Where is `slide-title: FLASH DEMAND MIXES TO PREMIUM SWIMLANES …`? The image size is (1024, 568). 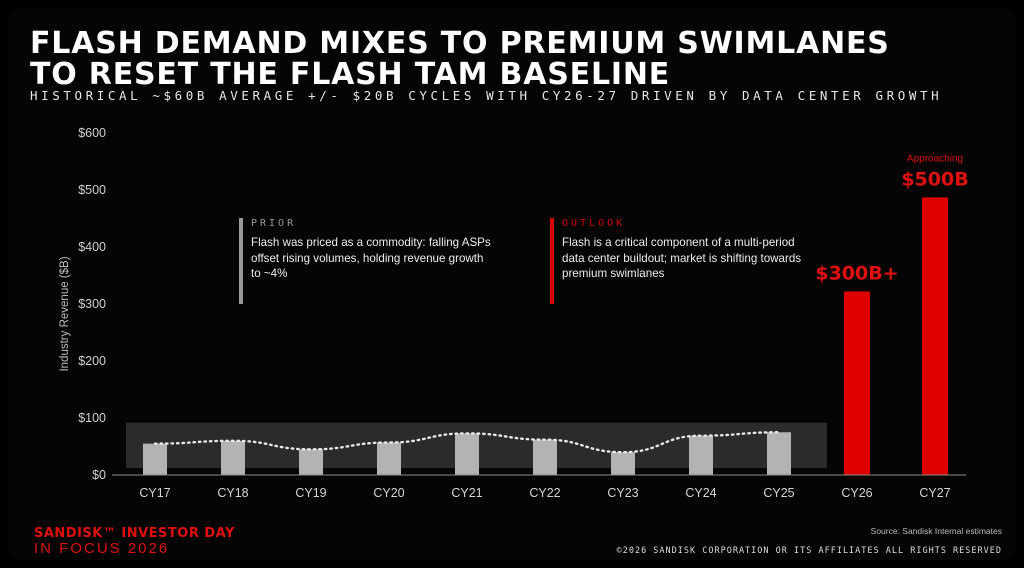 slide-title: FLASH DEMAND MIXES TO PREMIUM SWIMLANES … is located at coordinates (460, 59).